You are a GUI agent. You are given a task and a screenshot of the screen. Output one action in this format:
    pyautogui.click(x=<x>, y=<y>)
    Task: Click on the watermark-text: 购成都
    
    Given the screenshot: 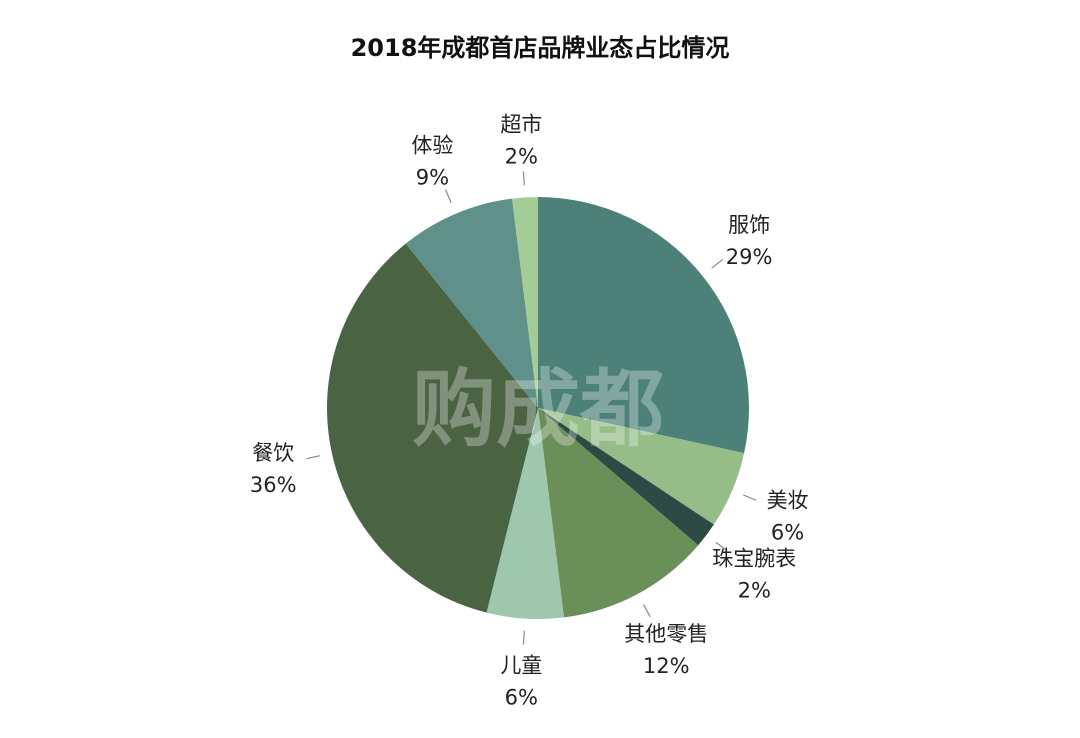 What is the action you would take?
    pyautogui.click(x=538, y=409)
    